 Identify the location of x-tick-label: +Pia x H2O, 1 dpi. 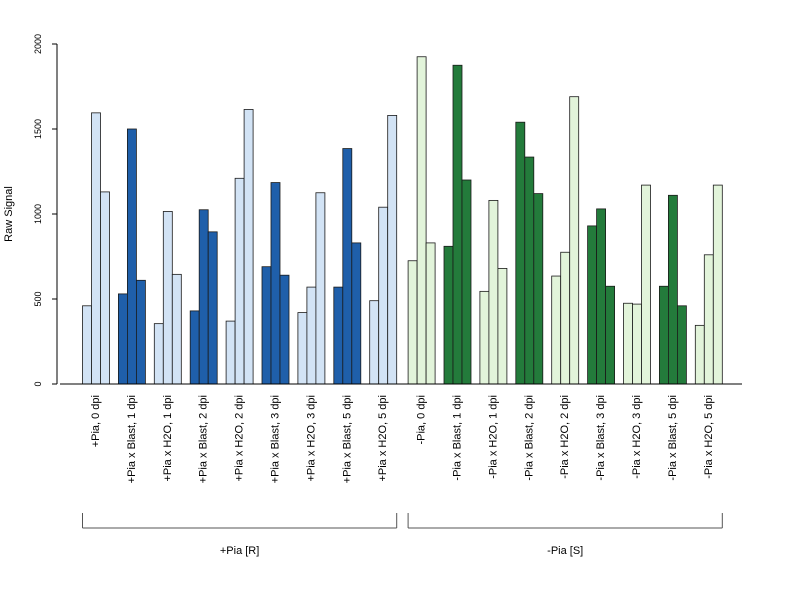
(168, 438).